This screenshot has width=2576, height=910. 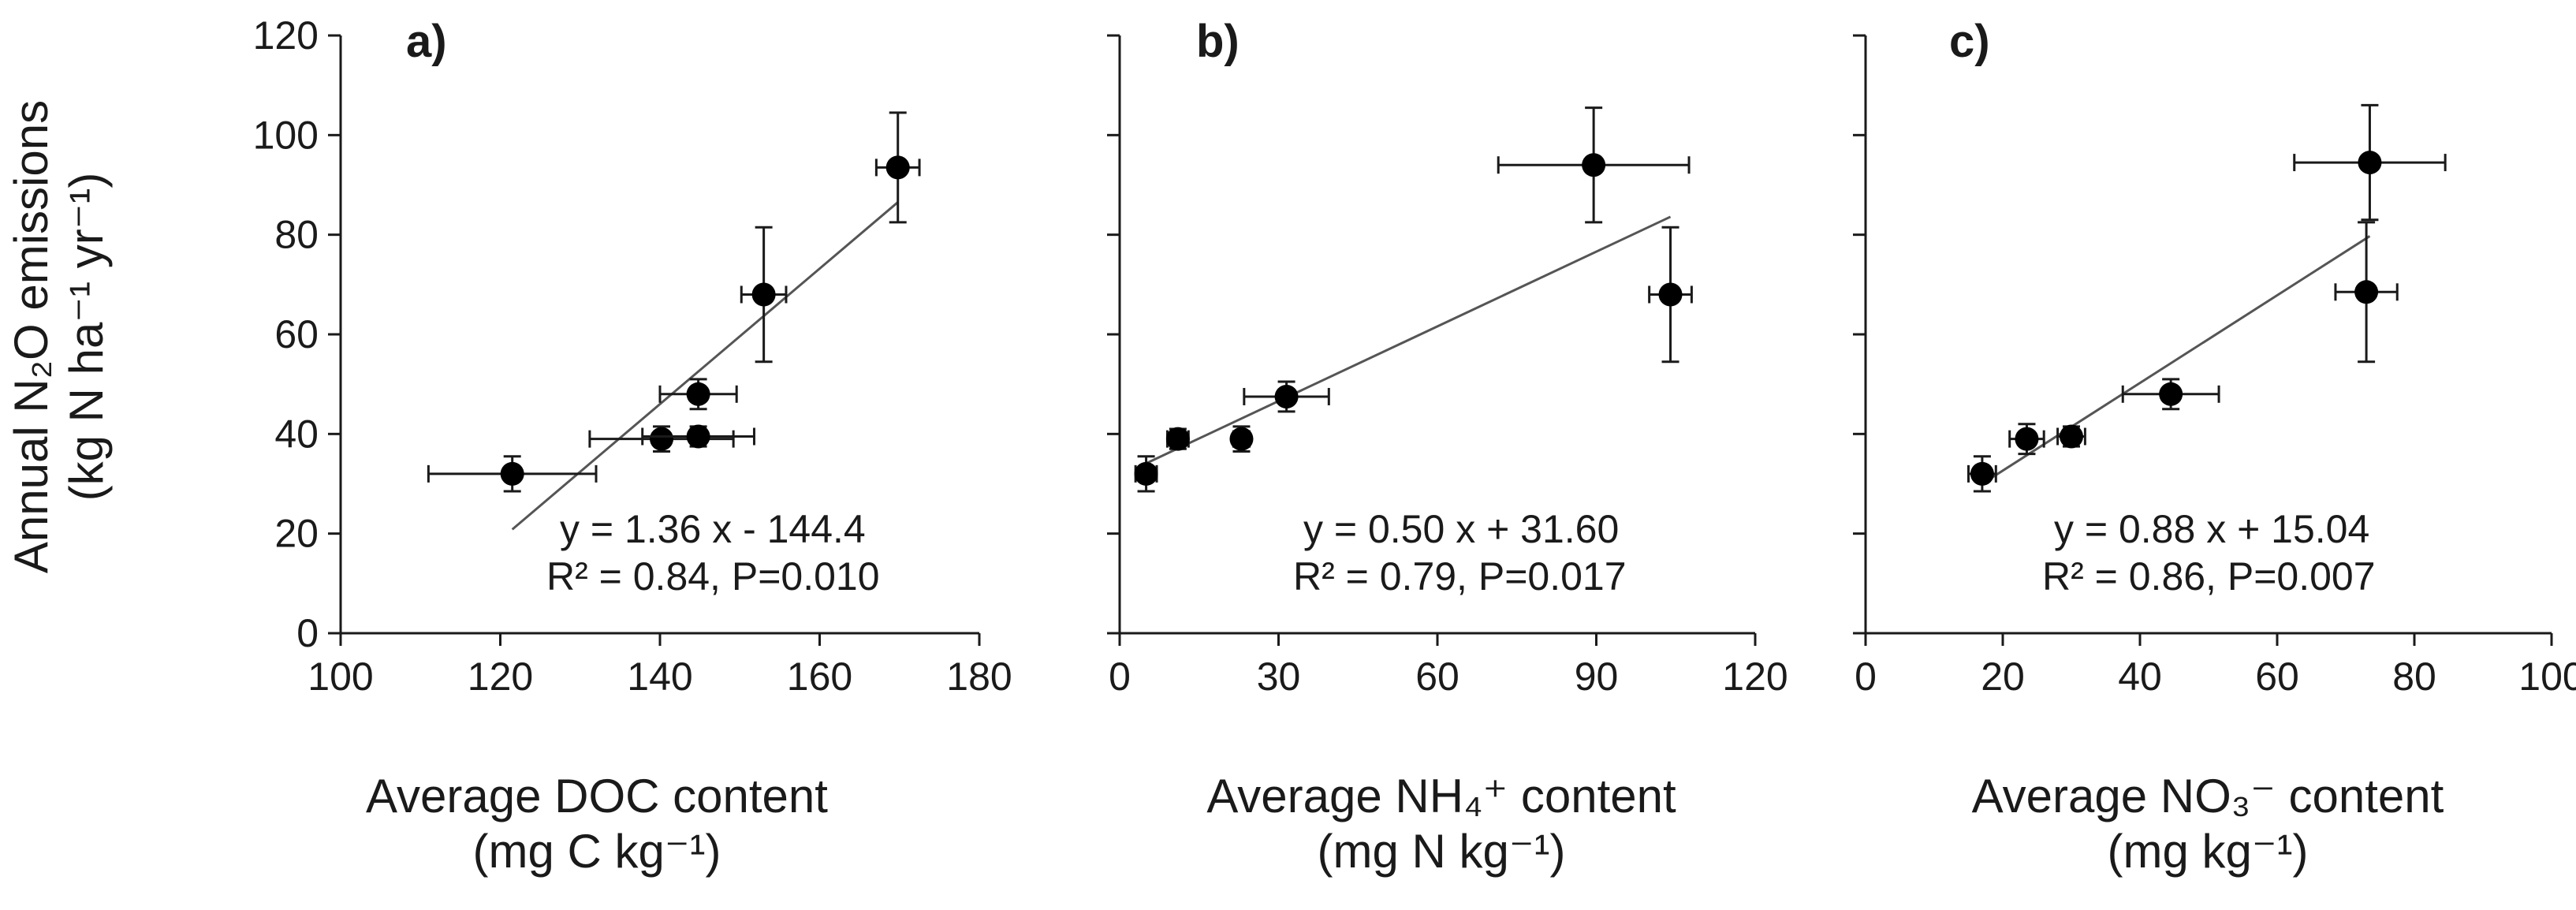 I want to click on panel-b-x-tick-label: 30, so click(x=1279, y=677).